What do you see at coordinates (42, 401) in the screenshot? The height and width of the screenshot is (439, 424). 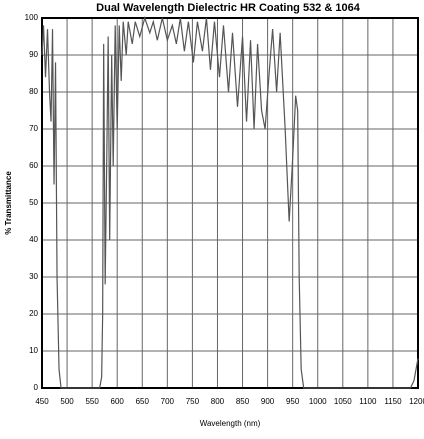 I see `x-tick-label: 450` at bounding box center [42, 401].